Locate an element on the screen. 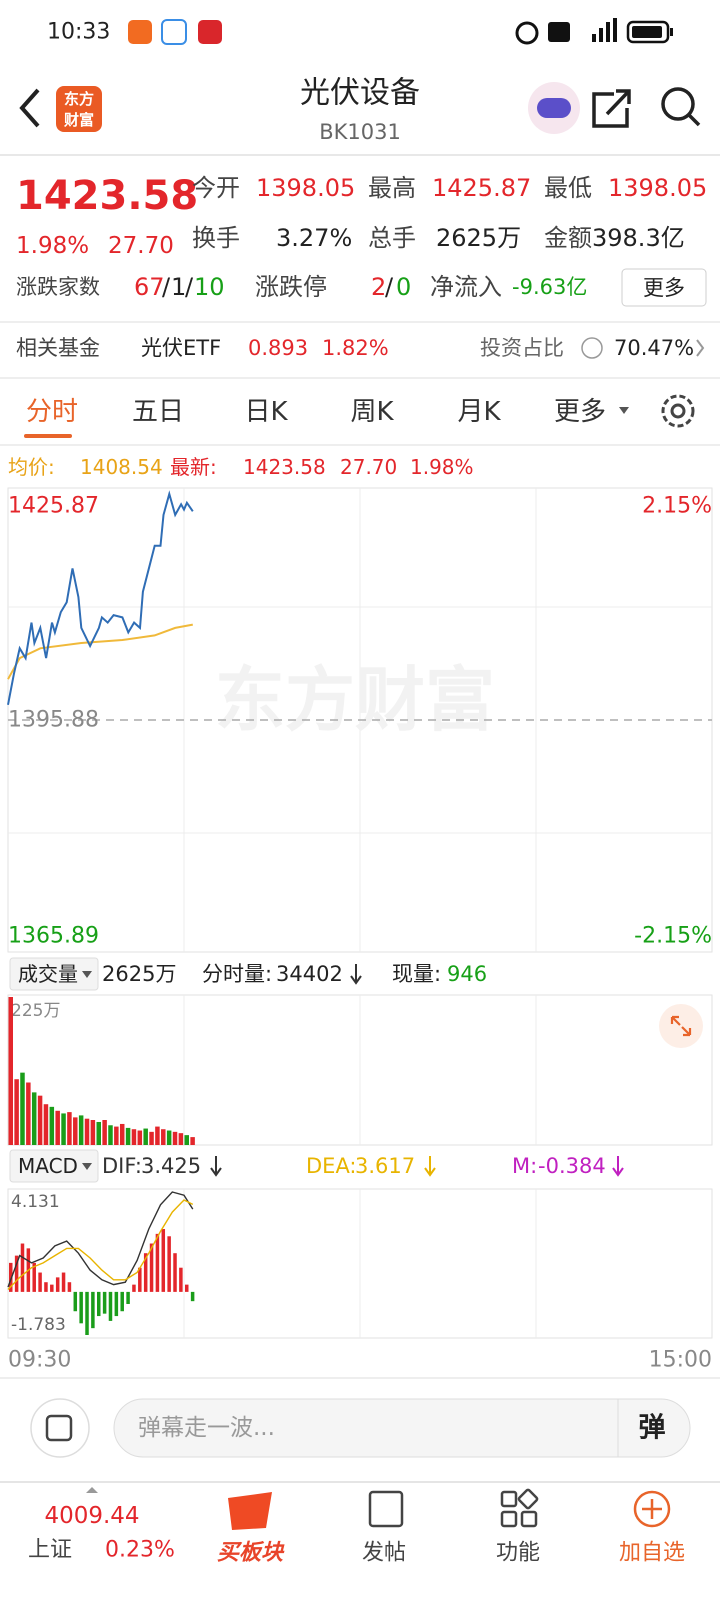 The height and width of the screenshot is (1612, 720). help-icon is located at coordinates (592, 348).